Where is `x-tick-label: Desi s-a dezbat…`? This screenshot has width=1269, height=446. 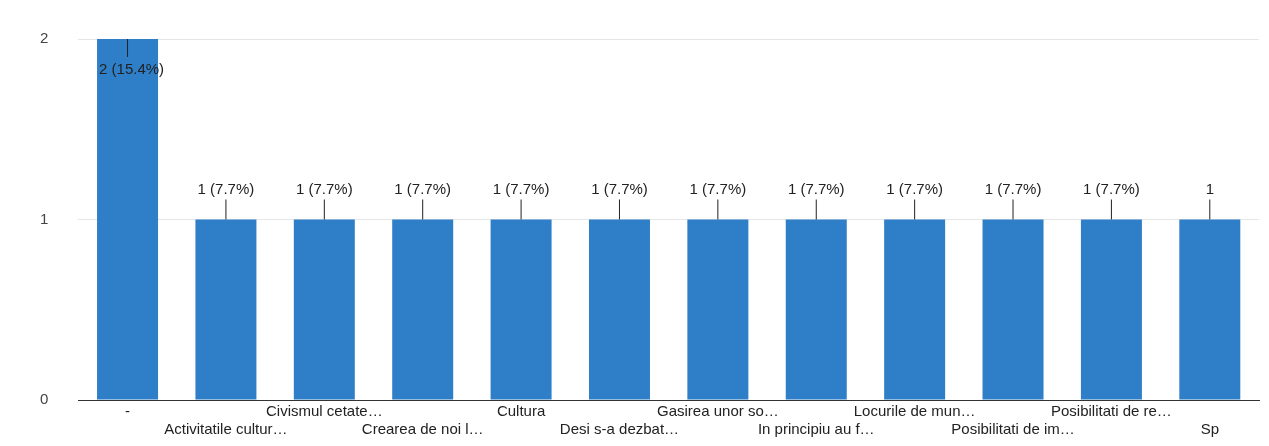 x-tick-label: Desi s-a dezbat… is located at coordinates (619, 429).